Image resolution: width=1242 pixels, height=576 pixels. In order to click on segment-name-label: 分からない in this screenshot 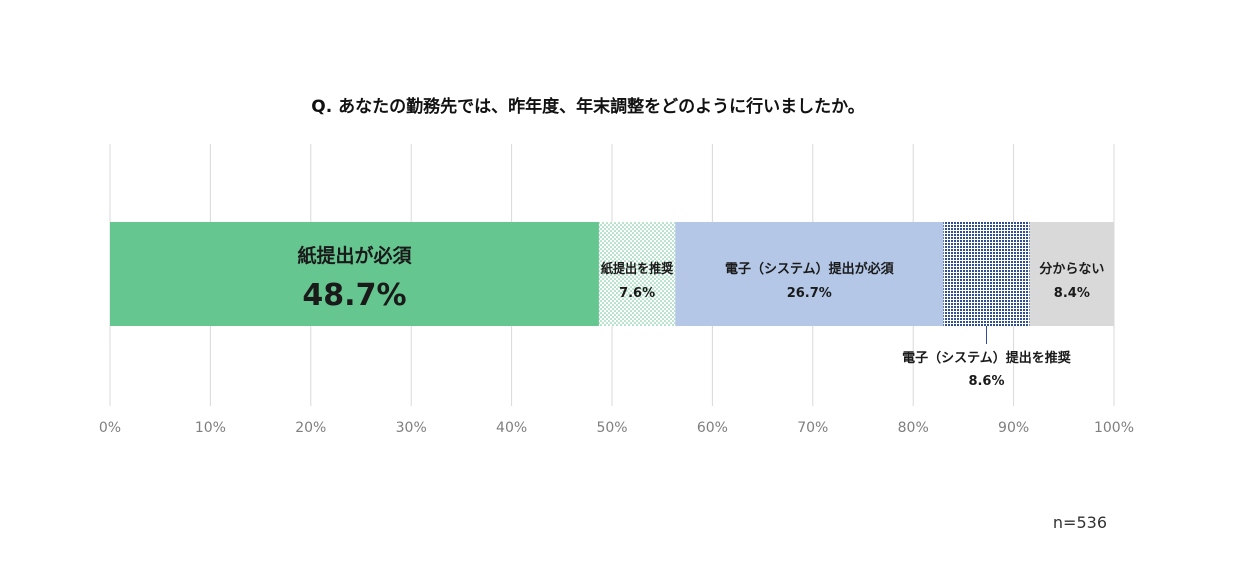, I will do `click(1071, 269)`.